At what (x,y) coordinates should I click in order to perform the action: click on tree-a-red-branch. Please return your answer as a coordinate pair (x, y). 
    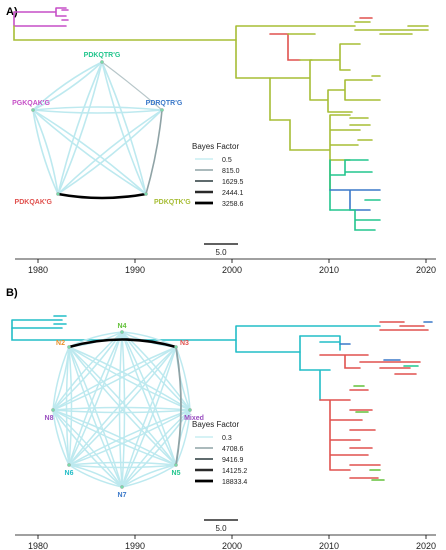
    Looking at the image, I should click on (285, 47).